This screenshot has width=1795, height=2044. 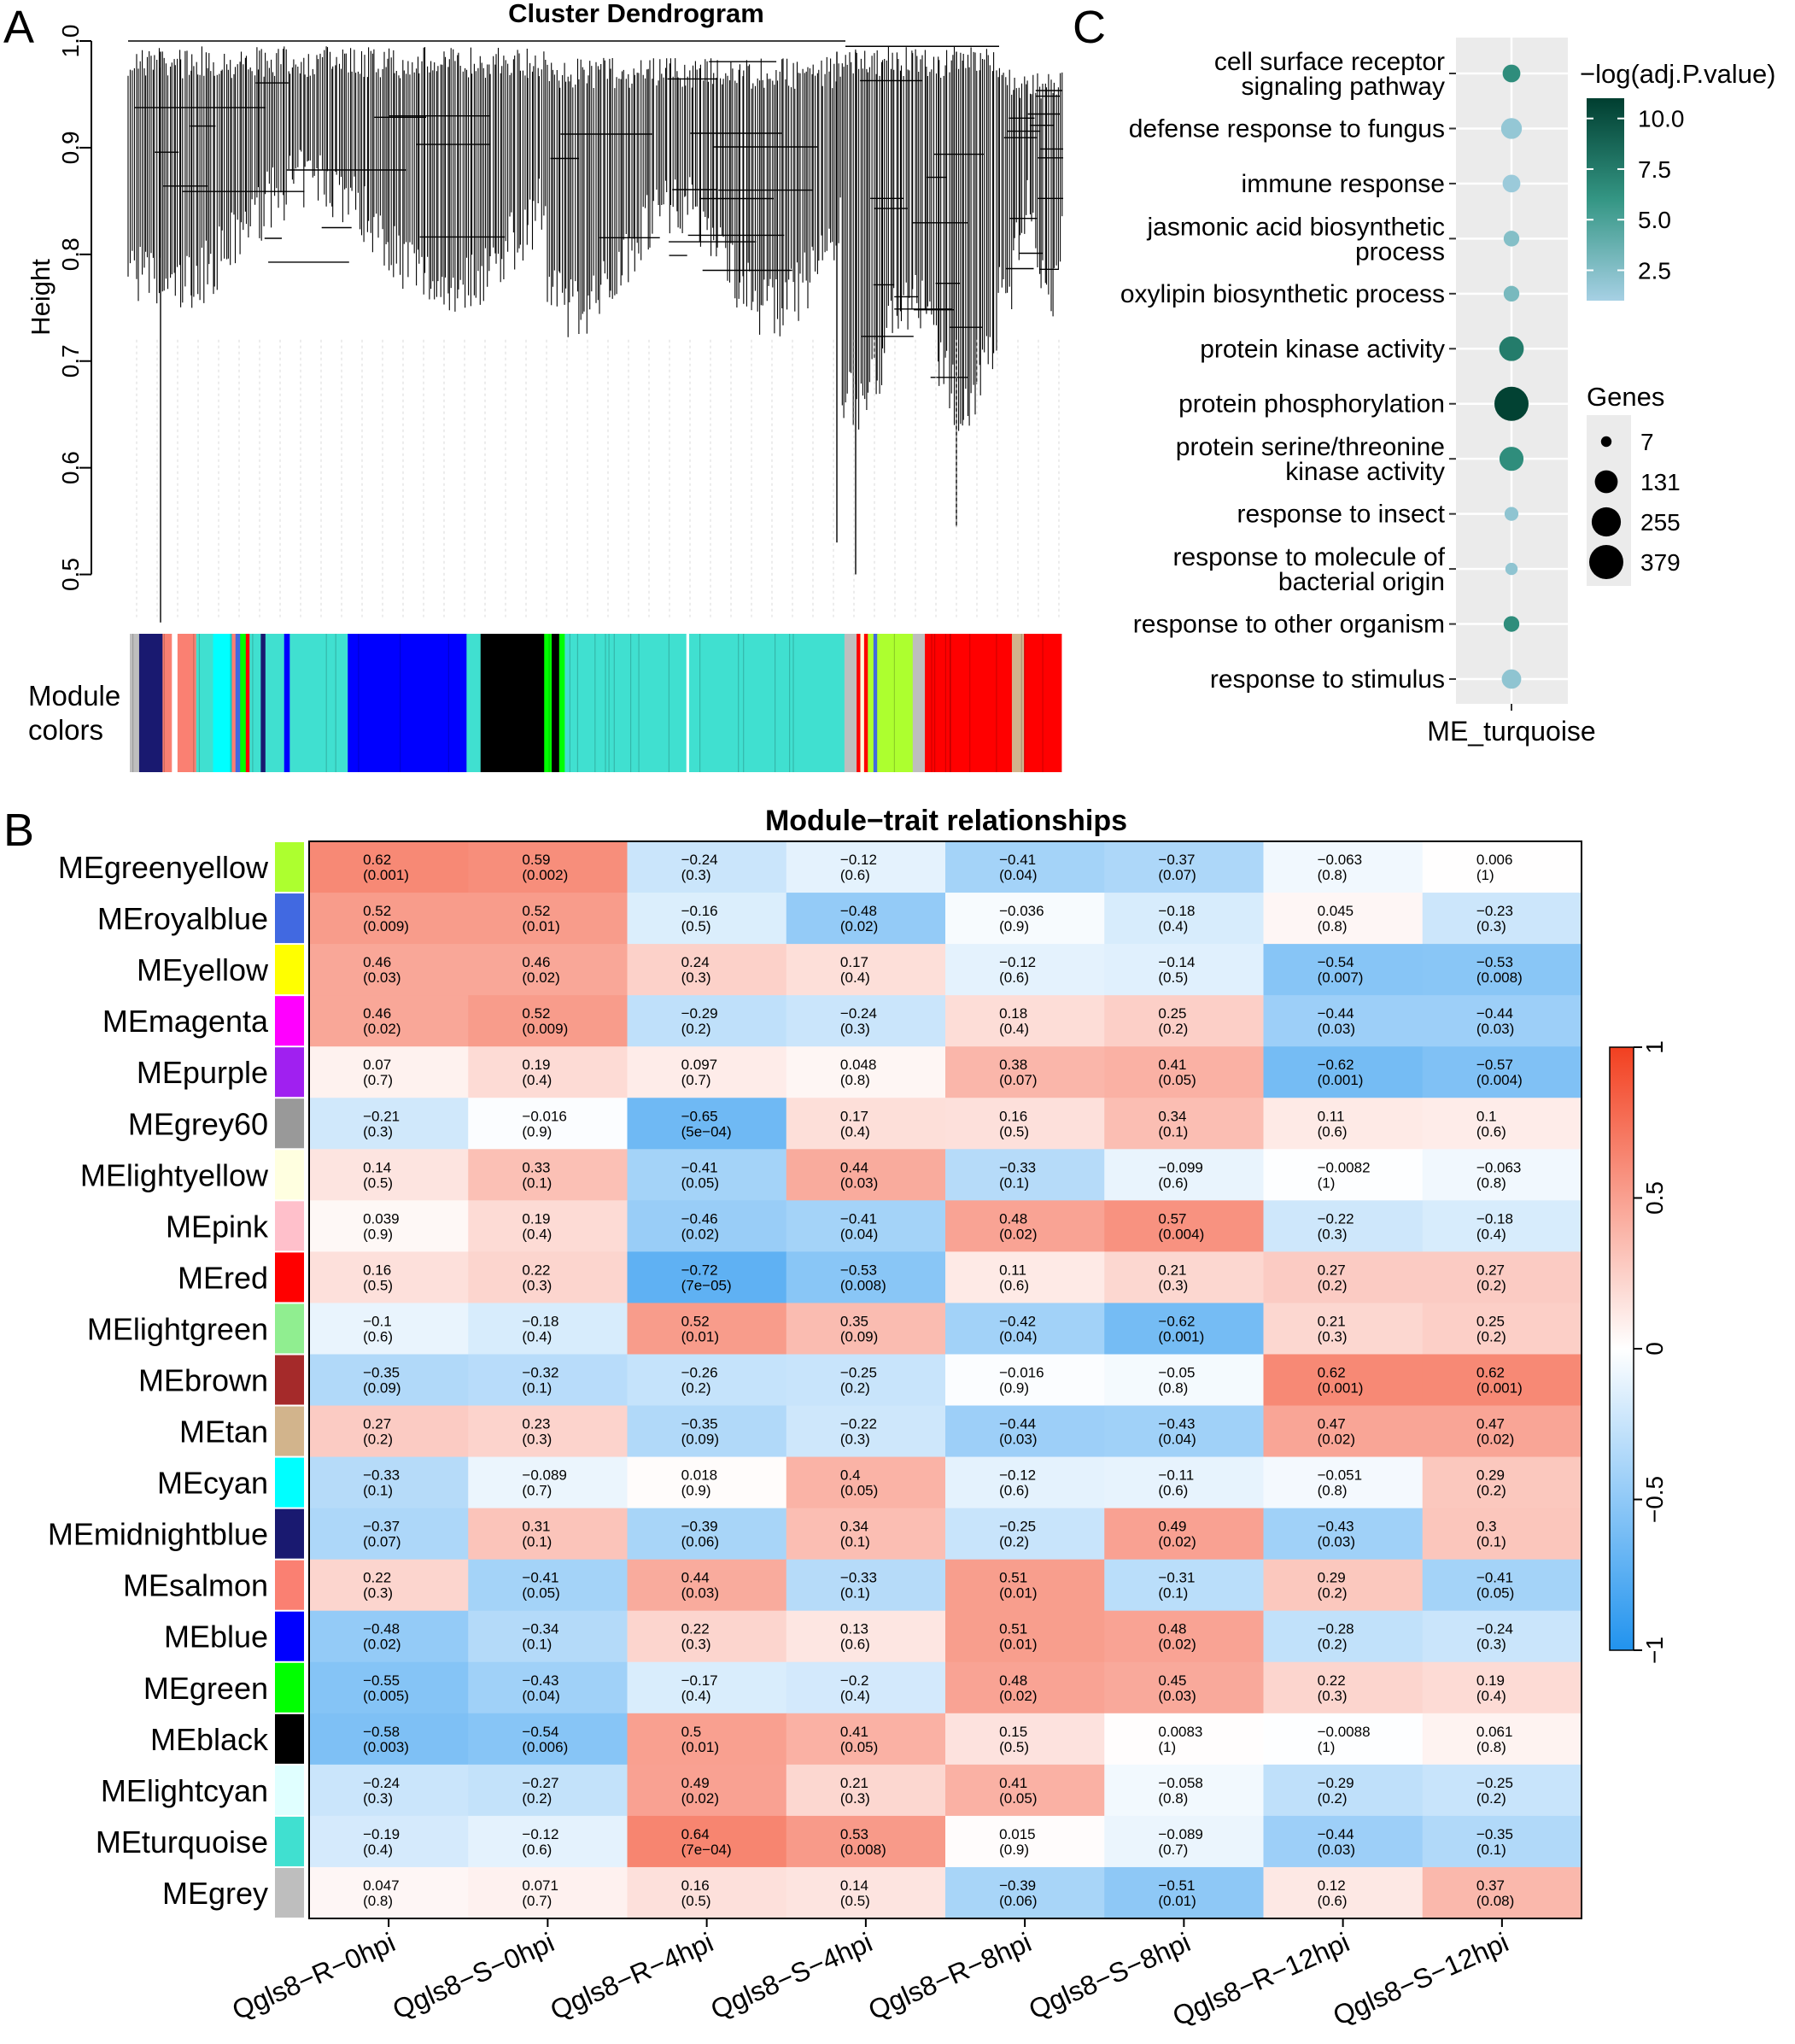 What do you see at coordinates (1660, 562) in the screenshot?
I see `size-legend-label: 379` at bounding box center [1660, 562].